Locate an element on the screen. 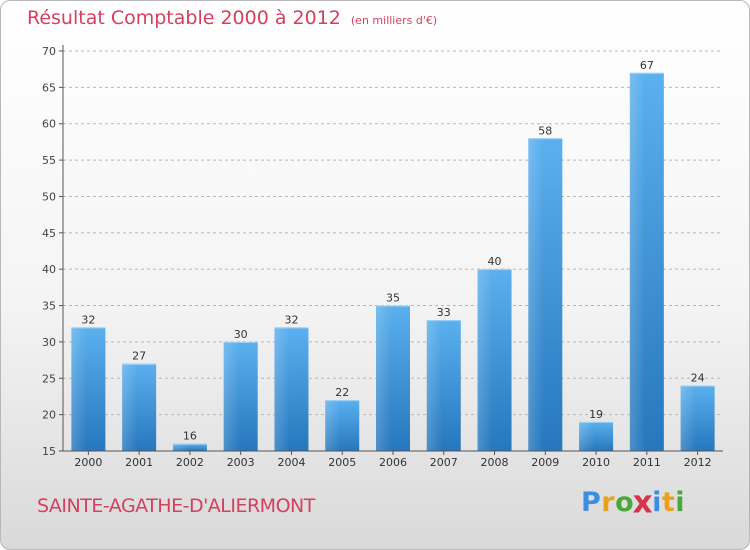 Image resolution: width=750 pixels, height=550 pixels. y-tick-label: 50 is located at coordinates (49, 196).